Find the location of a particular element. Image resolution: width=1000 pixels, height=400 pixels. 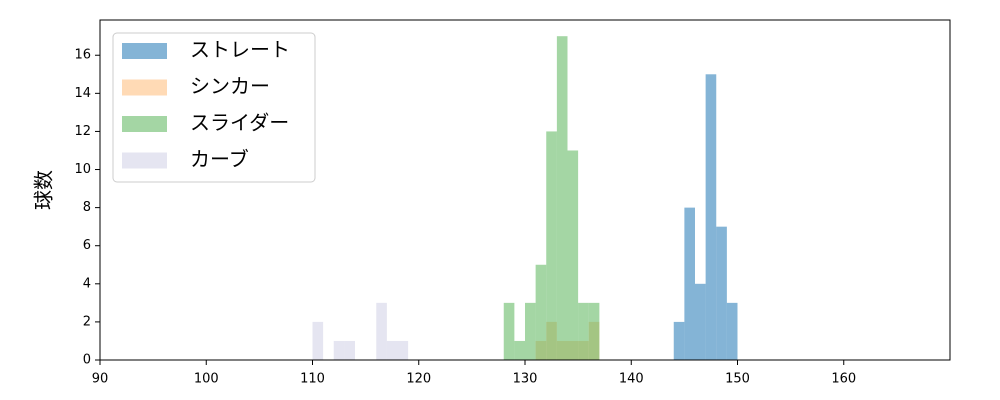

y-tick-label: 8 is located at coordinates (87, 207).